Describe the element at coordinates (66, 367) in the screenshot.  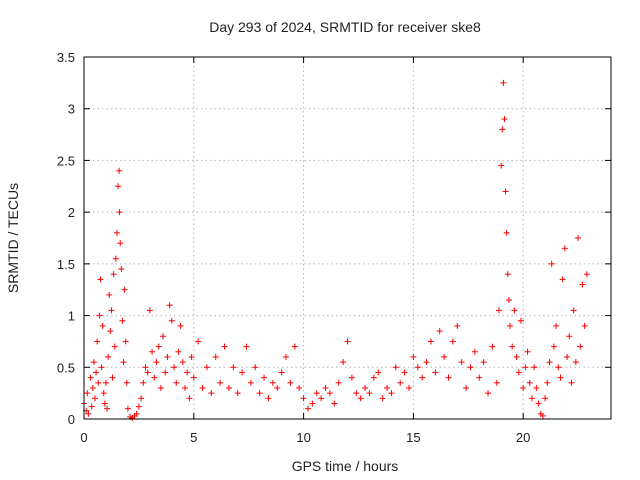
I see `y-tick-label: 0.5` at that location.